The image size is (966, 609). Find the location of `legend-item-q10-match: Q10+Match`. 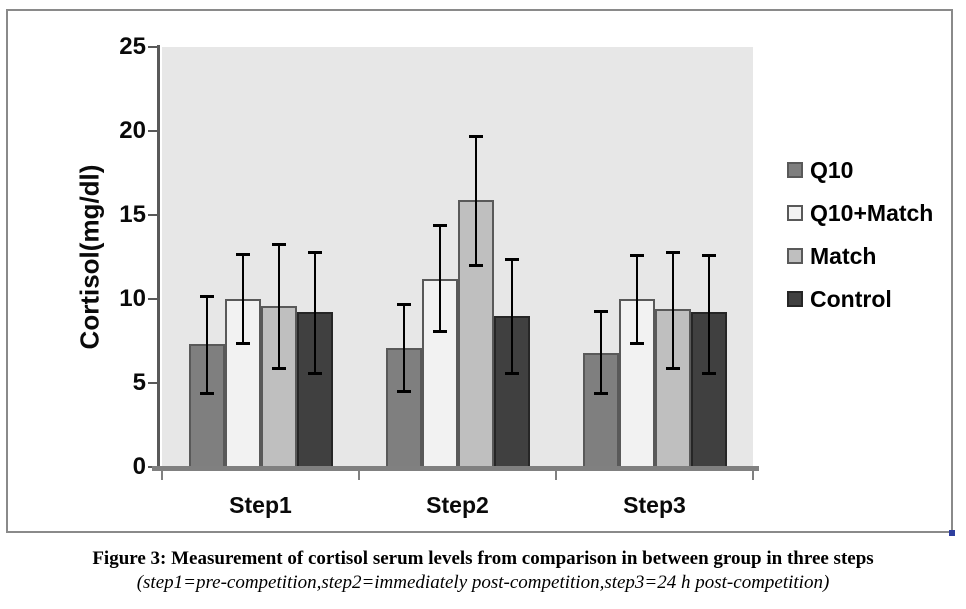

legend-item-q10-match: Q10+Match is located at coordinates (860, 213).